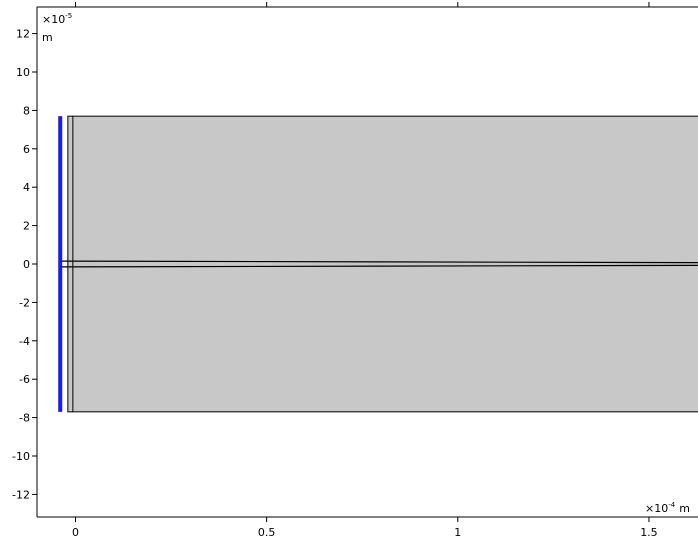  What do you see at coordinates (21, 456) in the screenshot?
I see `y-tick-label: -10` at bounding box center [21, 456].